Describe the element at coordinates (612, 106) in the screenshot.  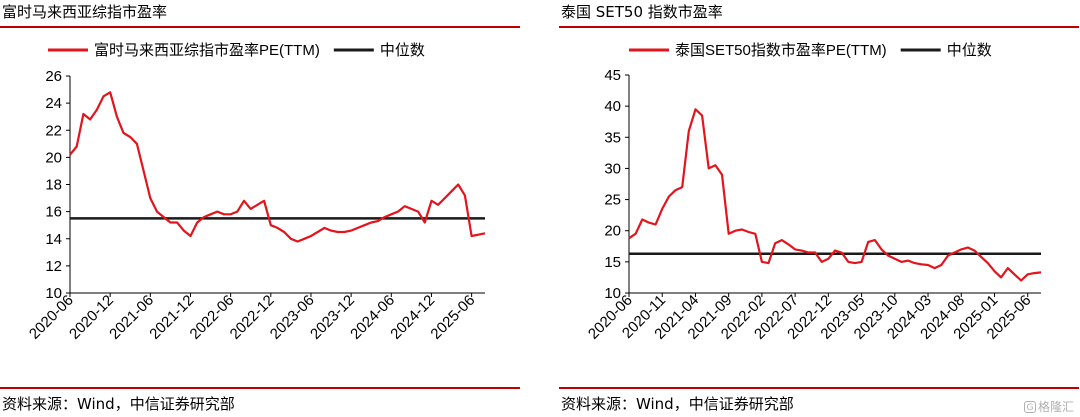
I see `y-tick-label: 40` at that location.